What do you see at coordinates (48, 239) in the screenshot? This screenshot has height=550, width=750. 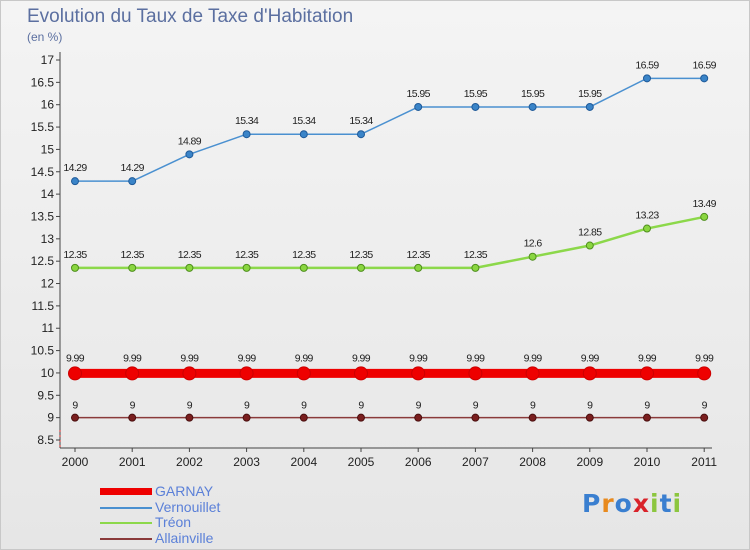 I see `y-tick-label: 13` at bounding box center [48, 239].